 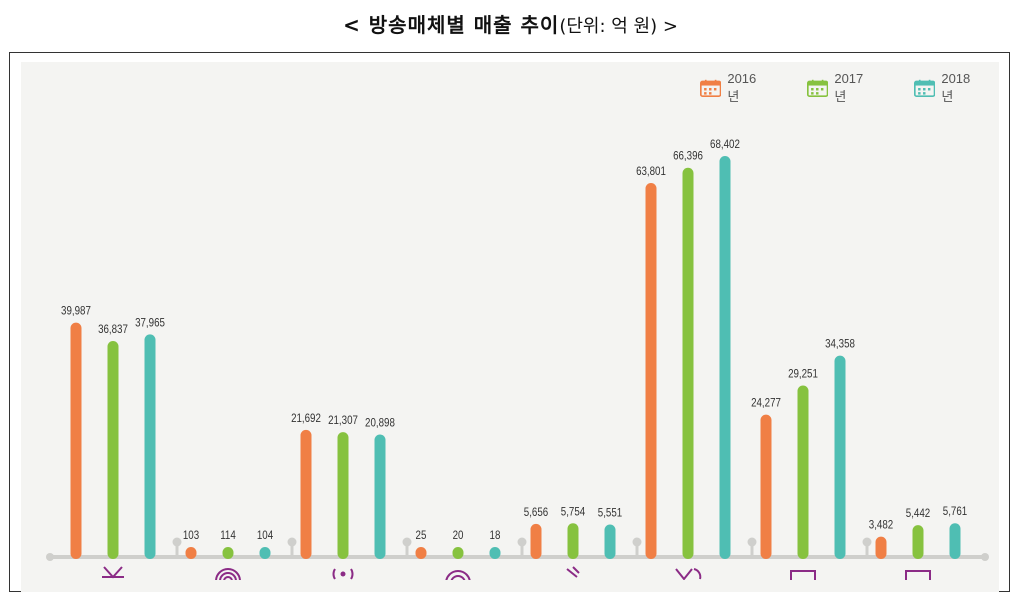 I want to click on monitor-icon, so click(x=803, y=575).